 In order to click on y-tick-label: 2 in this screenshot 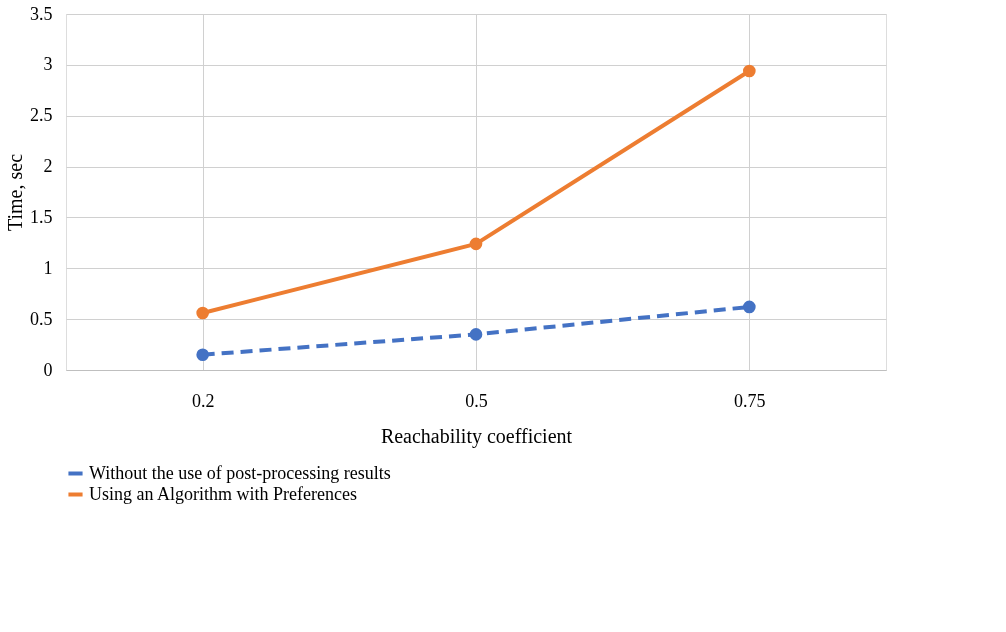, I will do `click(48, 166)`.